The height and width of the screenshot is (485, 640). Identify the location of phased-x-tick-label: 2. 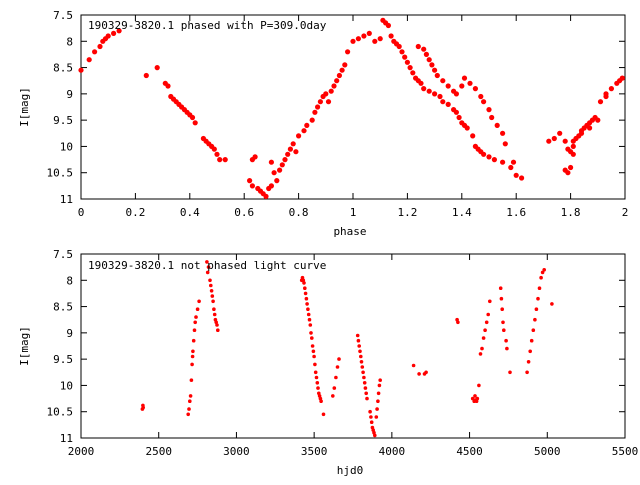
(625, 212).